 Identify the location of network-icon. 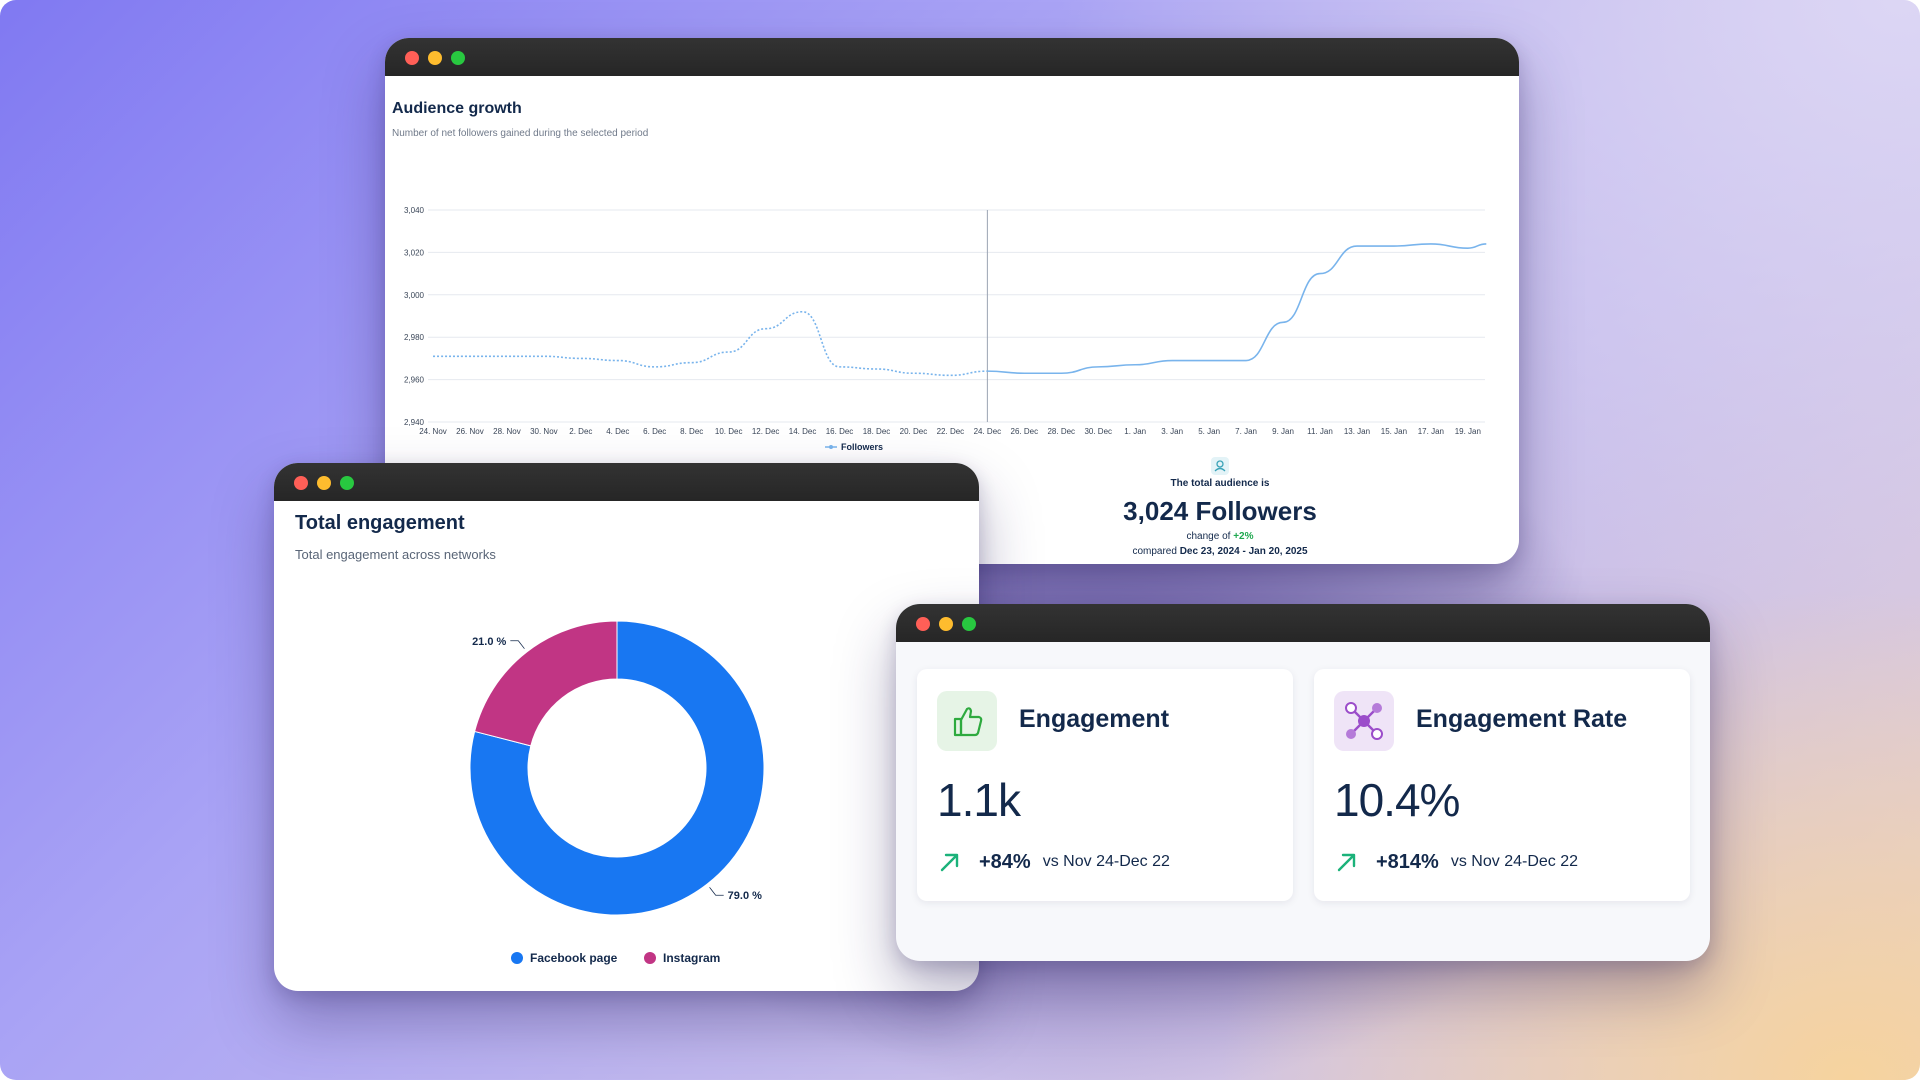
(1364, 721).